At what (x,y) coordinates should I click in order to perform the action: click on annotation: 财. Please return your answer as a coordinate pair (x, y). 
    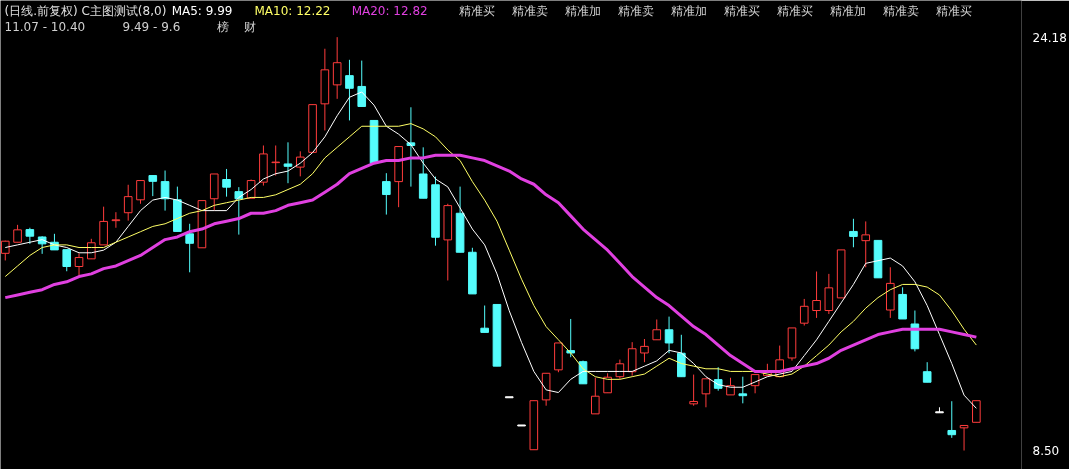
    Looking at the image, I should click on (249, 26).